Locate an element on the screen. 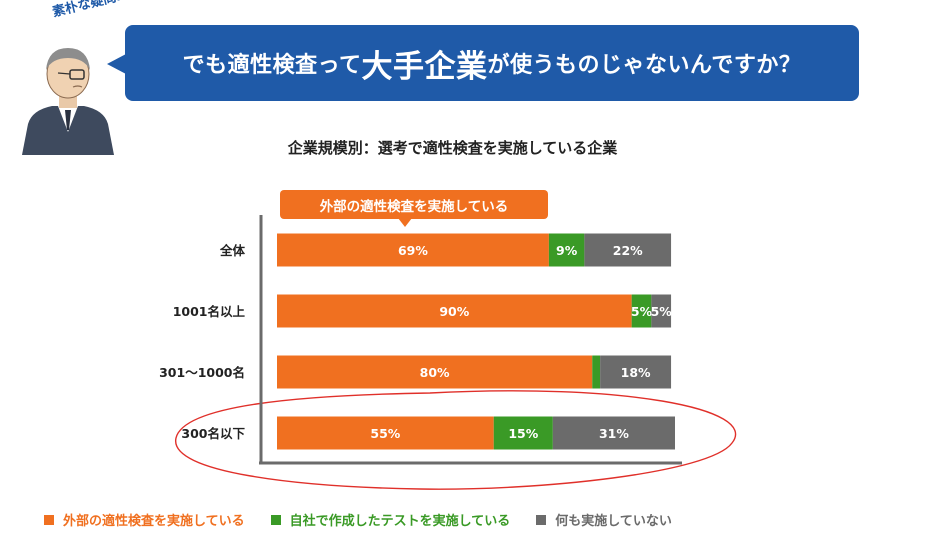 This screenshot has width=950, height=559. question-text-before: でも適性検査って is located at coordinates (272, 65).